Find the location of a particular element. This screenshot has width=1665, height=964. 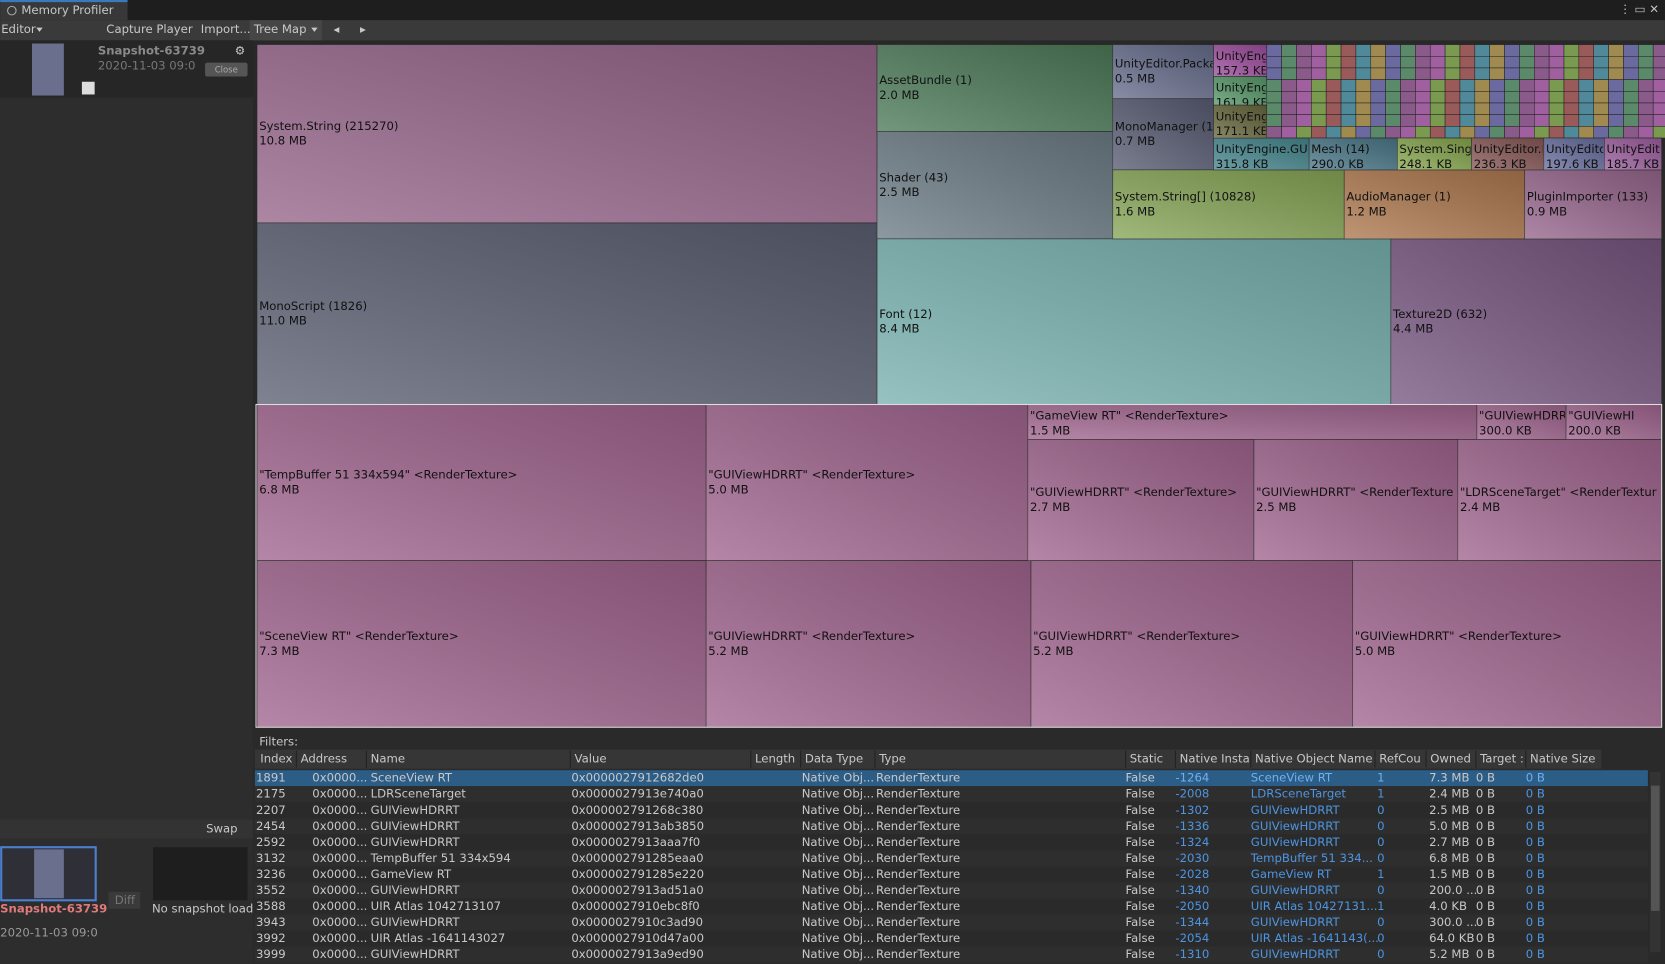

column-header: RefCou is located at coordinates (1400, 759).